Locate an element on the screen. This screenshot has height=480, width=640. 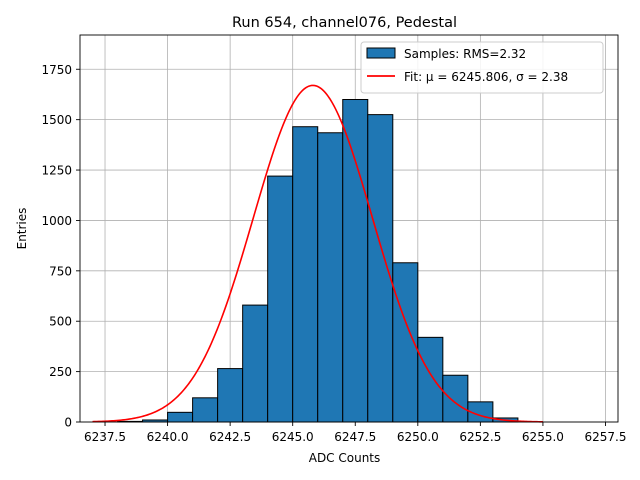
x-tick-label: 6257.5 is located at coordinates (605, 437).